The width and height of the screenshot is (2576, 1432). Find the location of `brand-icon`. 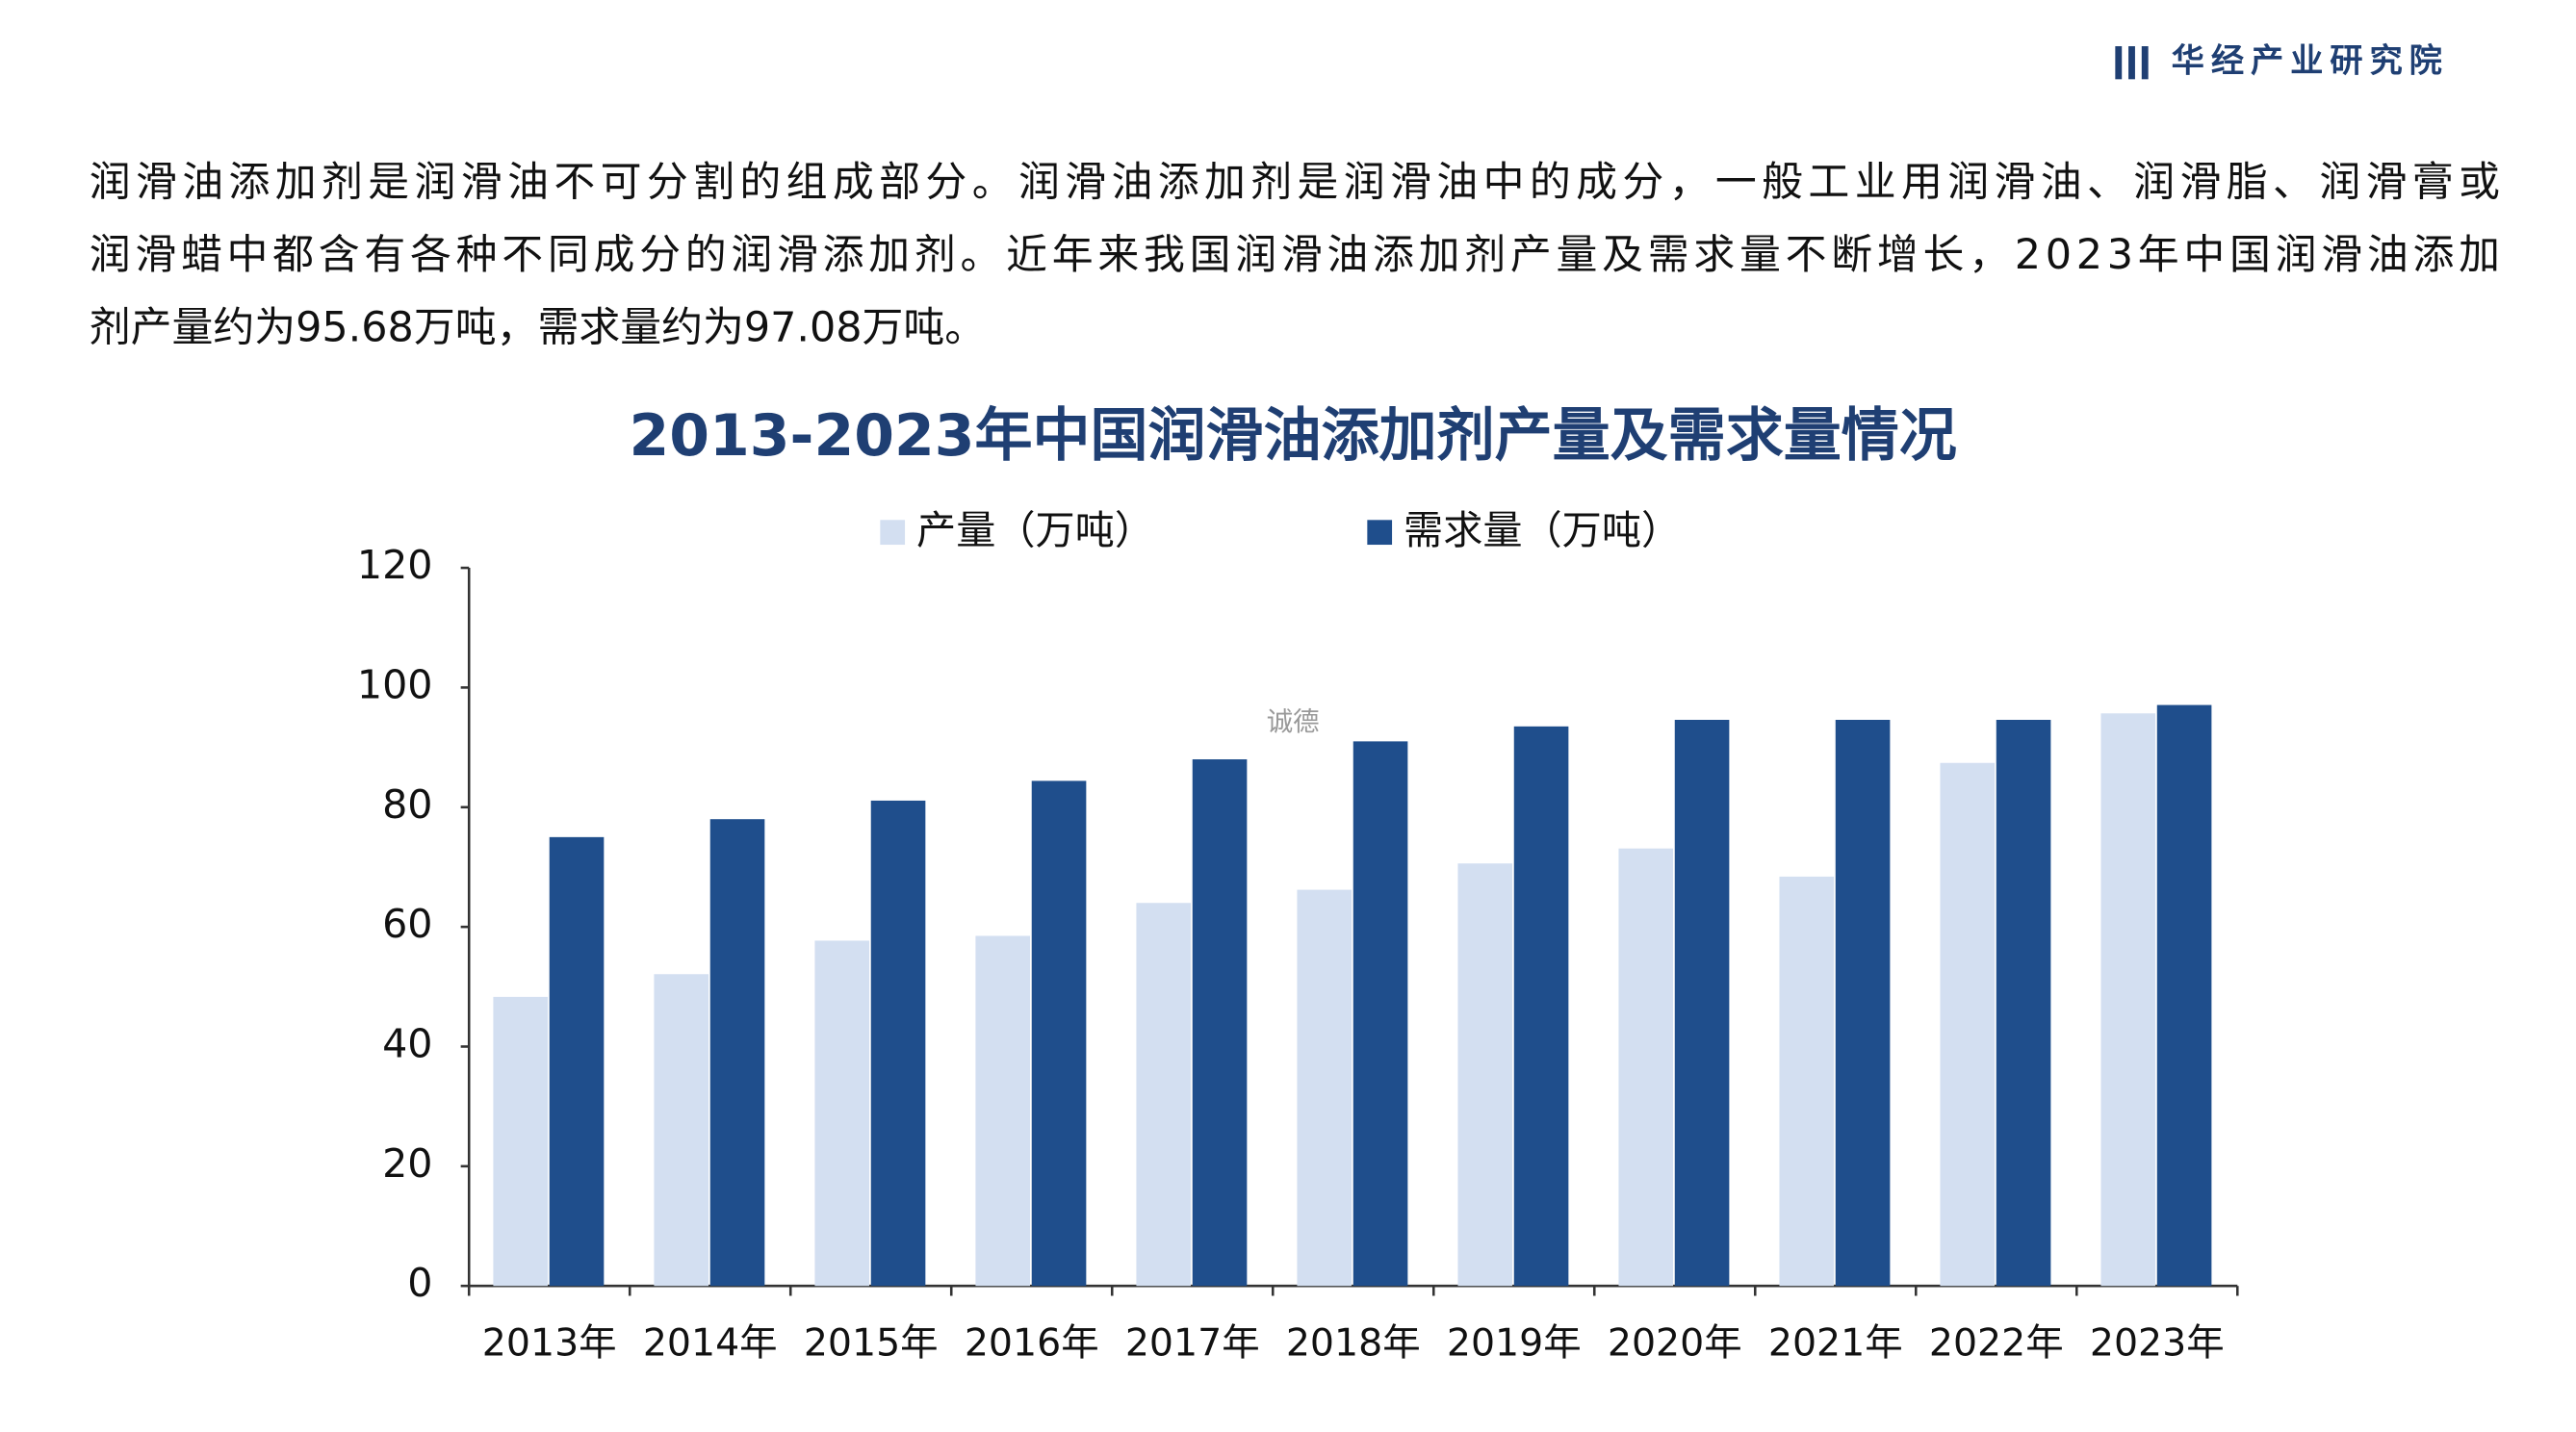

brand-icon is located at coordinates (2132, 63).